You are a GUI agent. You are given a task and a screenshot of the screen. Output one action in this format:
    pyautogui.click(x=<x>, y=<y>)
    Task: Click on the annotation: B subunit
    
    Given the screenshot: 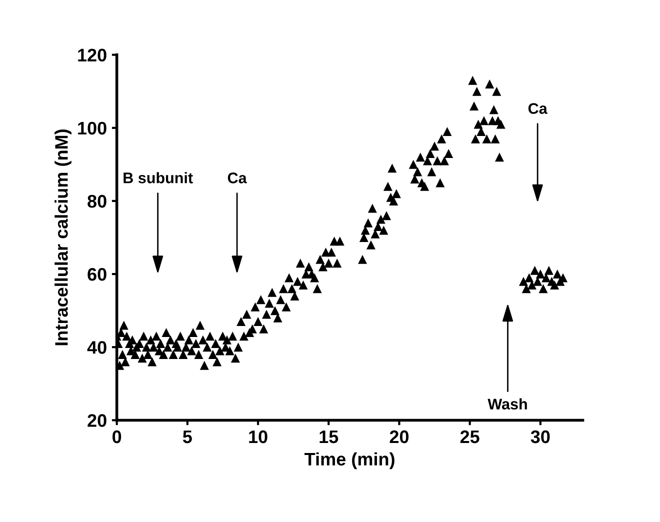 What is the action you would take?
    pyautogui.click(x=158, y=178)
    